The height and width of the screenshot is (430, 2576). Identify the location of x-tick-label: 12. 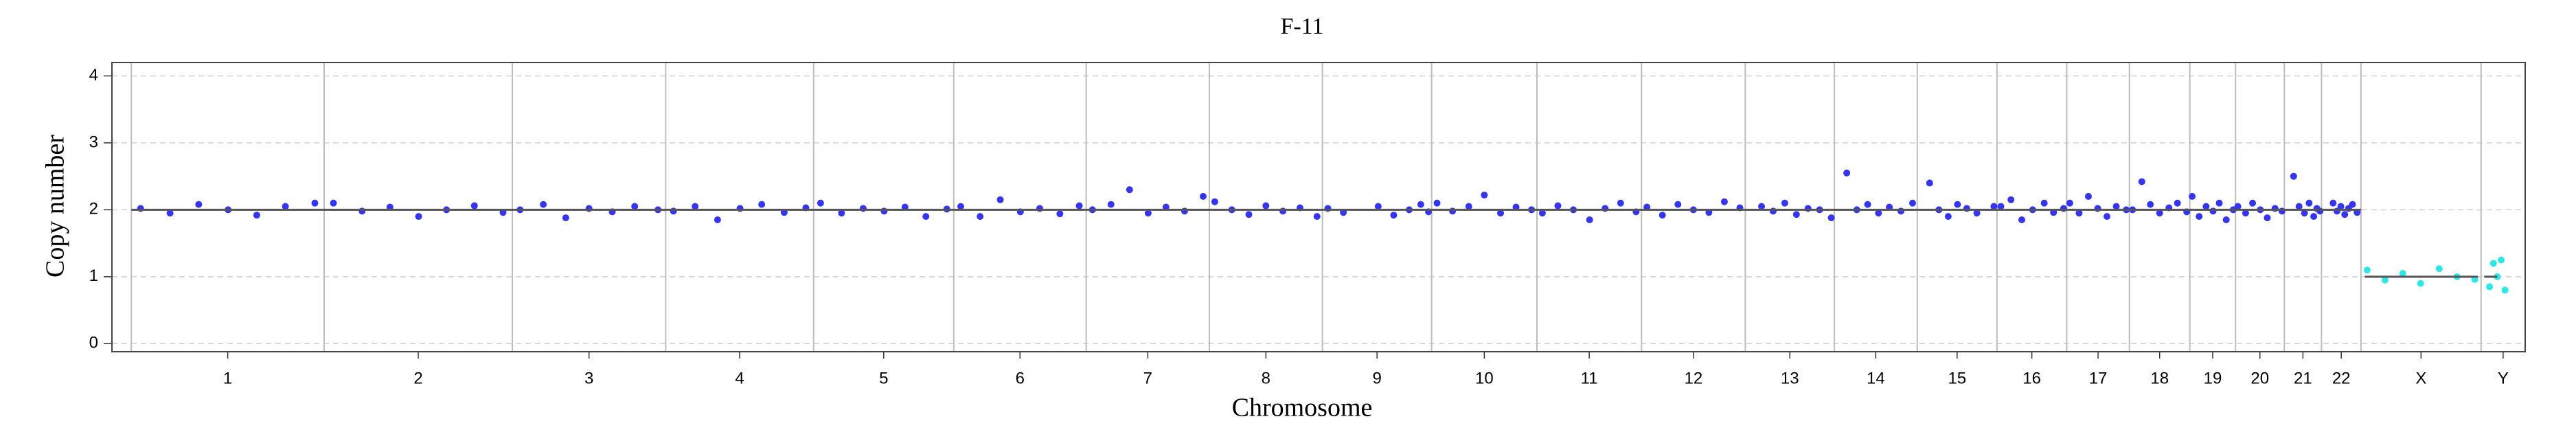
(1693, 378).